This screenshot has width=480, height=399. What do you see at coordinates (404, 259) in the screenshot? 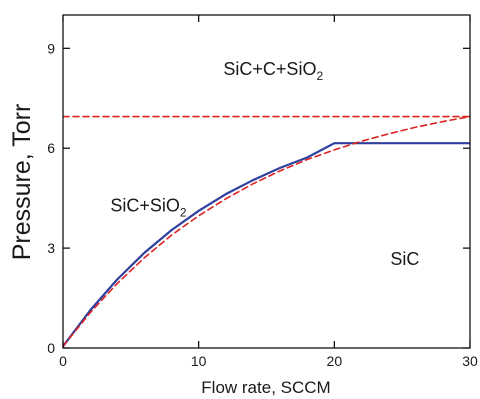
I see `region-label: SiC` at bounding box center [404, 259].